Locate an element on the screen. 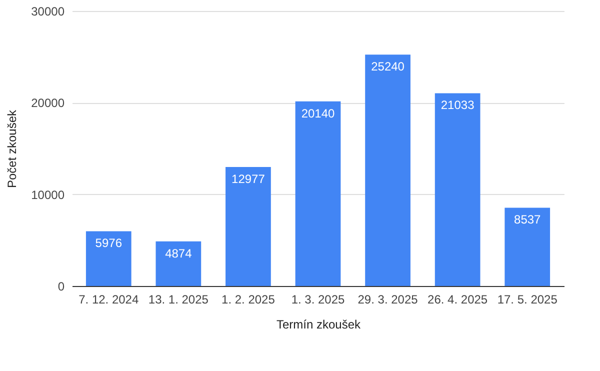 The image size is (600, 371). x-tick-label: 13. 1. 2025 is located at coordinates (178, 299).